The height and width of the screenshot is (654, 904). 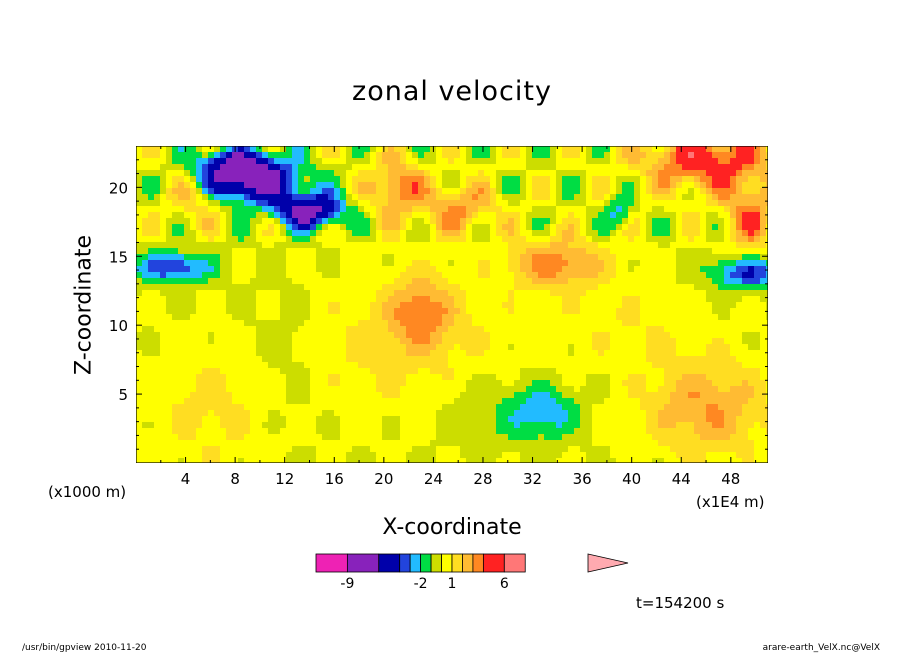 What do you see at coordinates (334, 479) in the screenshot?
I see `x-tick-label: 16` at bounding box center [334, 479].